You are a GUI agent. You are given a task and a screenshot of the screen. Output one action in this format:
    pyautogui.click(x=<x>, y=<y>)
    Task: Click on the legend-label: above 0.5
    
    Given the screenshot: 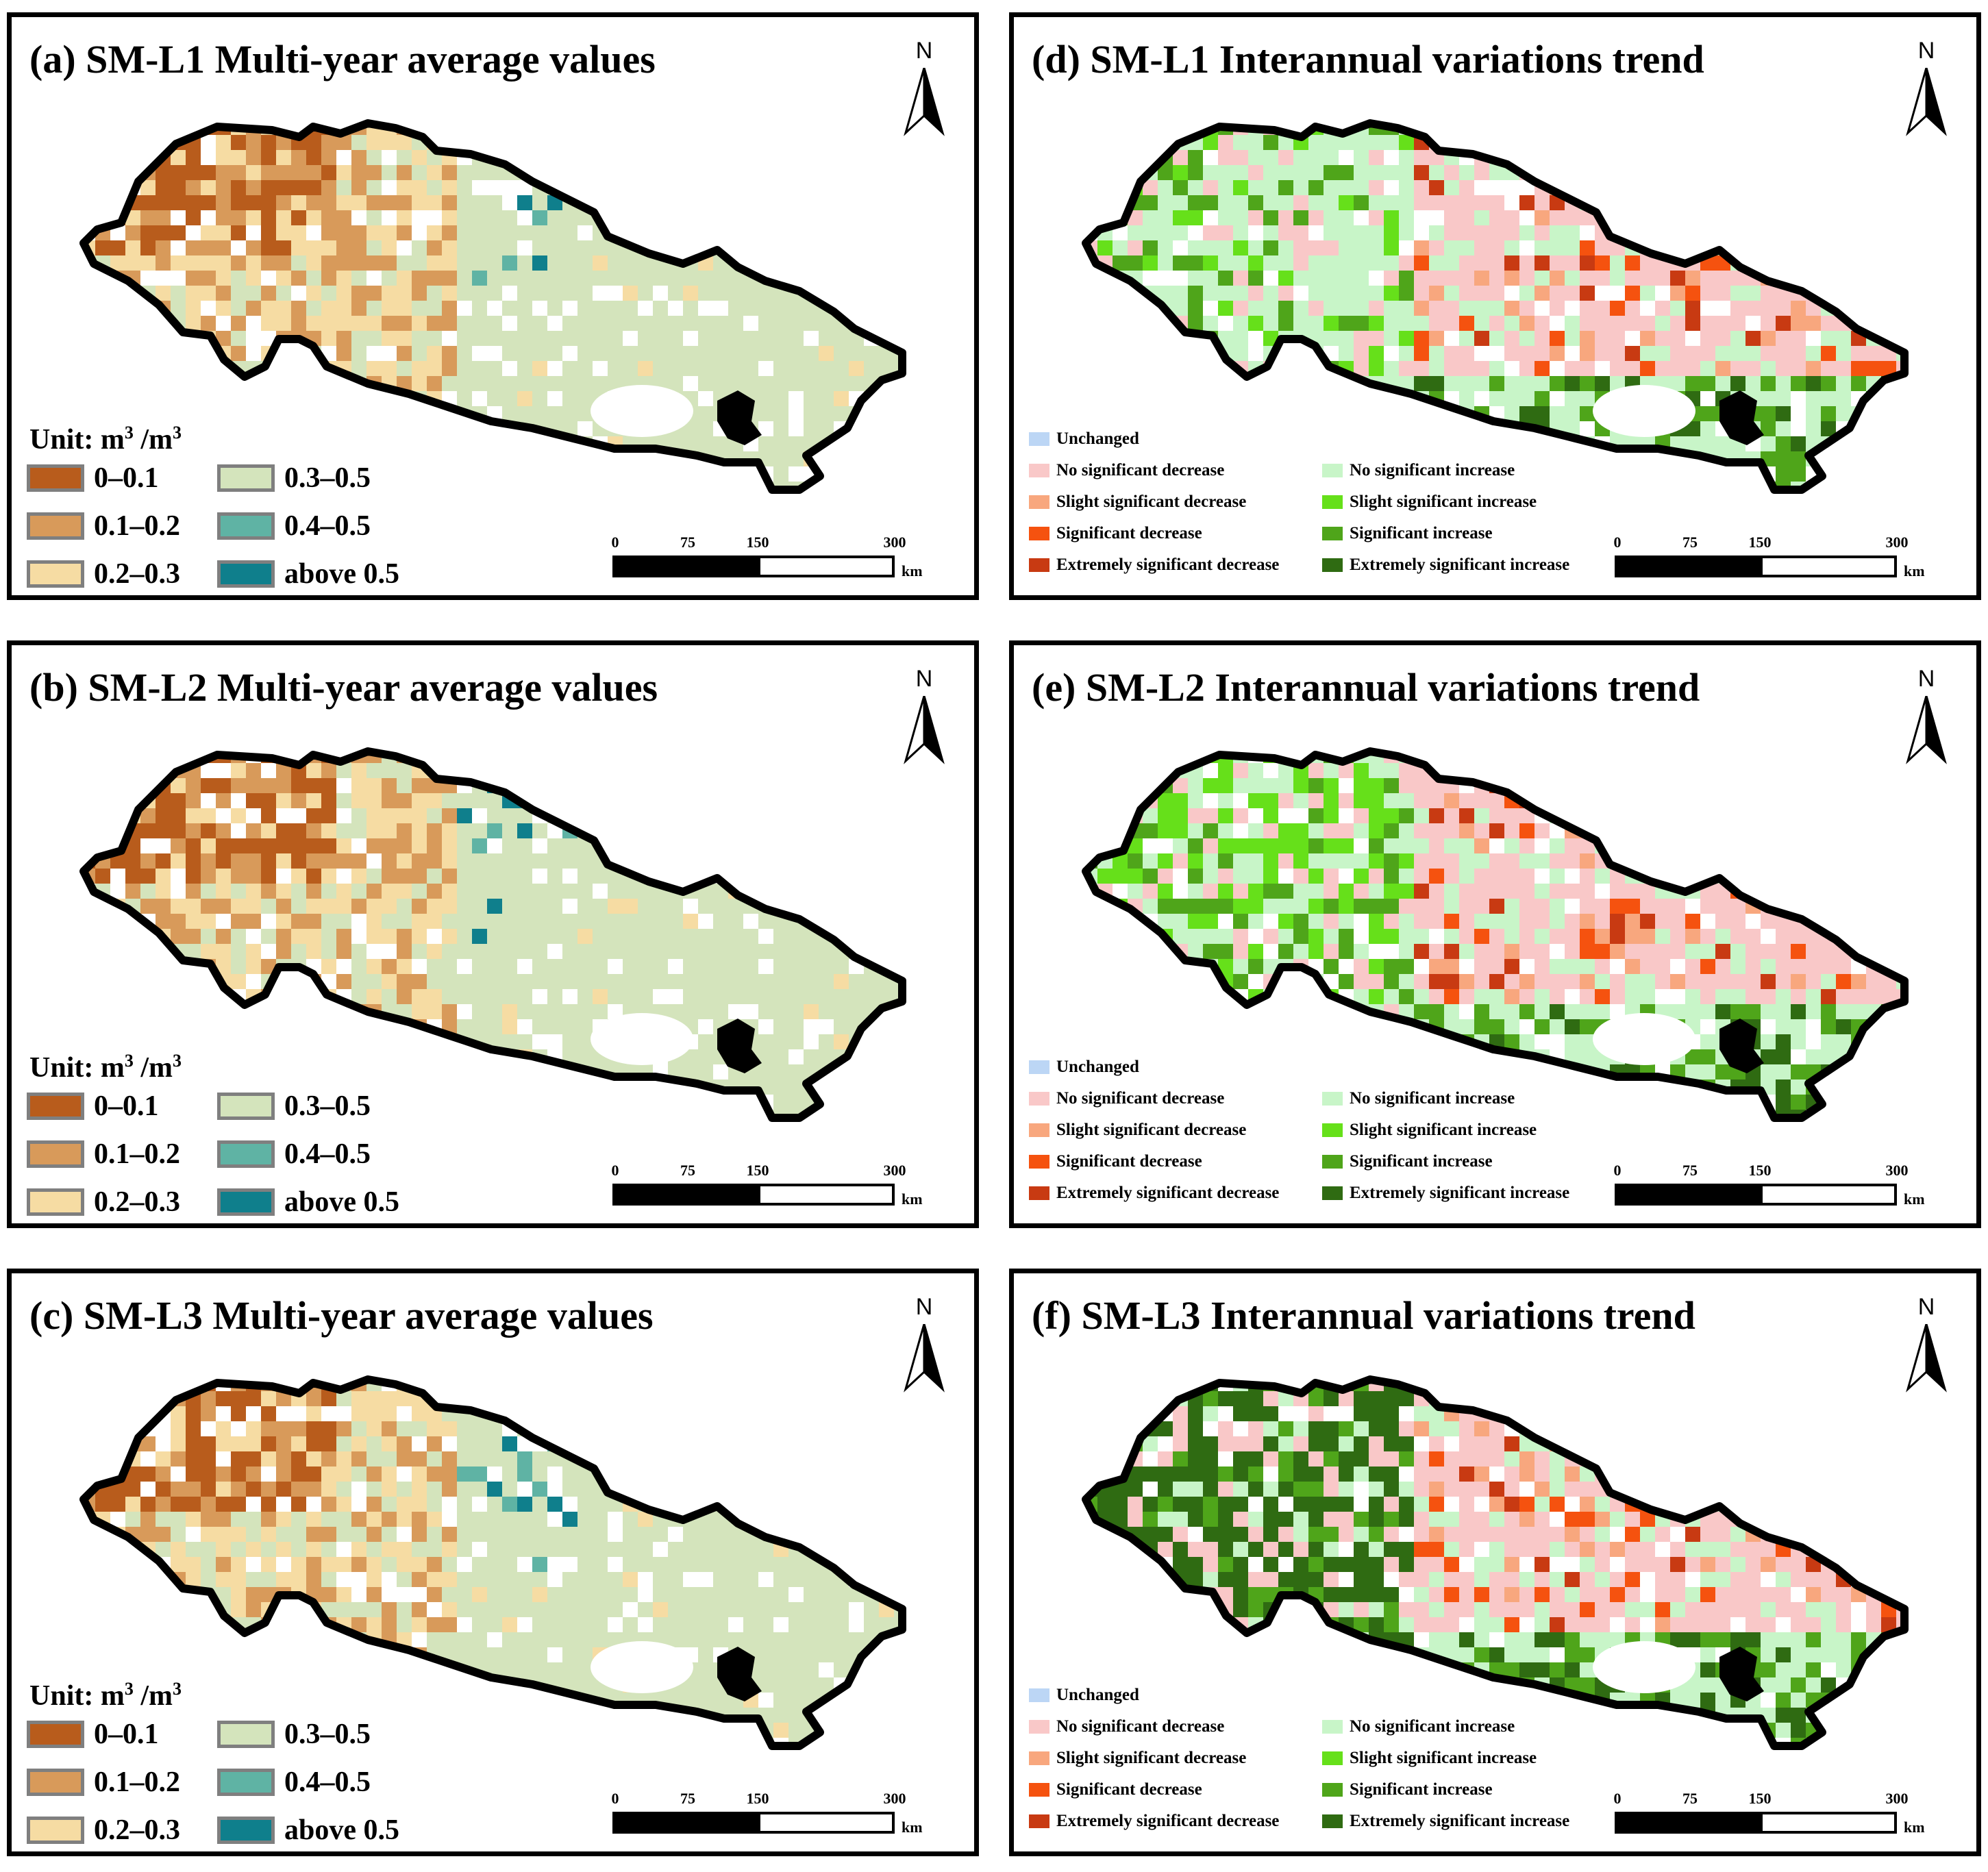 What is the action you would take?
    pyautogui.click(x=341, y=574)
    